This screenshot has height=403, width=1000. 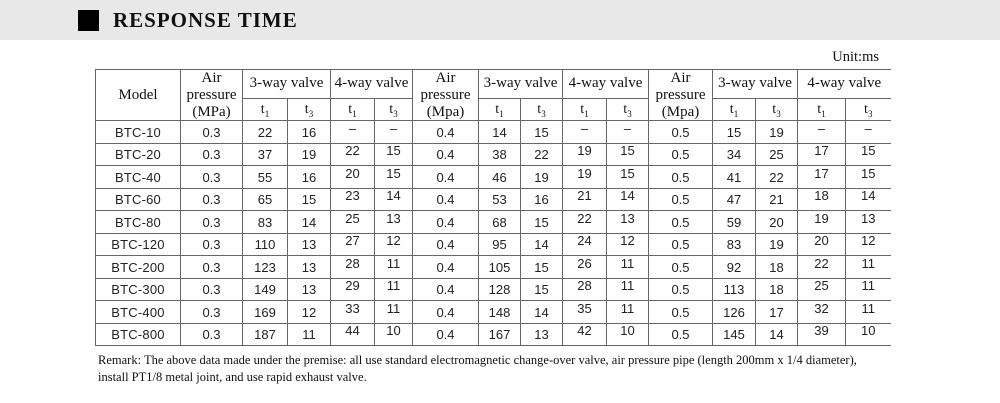 I want to click on time-cell: 95, so click(x=499, y=244).